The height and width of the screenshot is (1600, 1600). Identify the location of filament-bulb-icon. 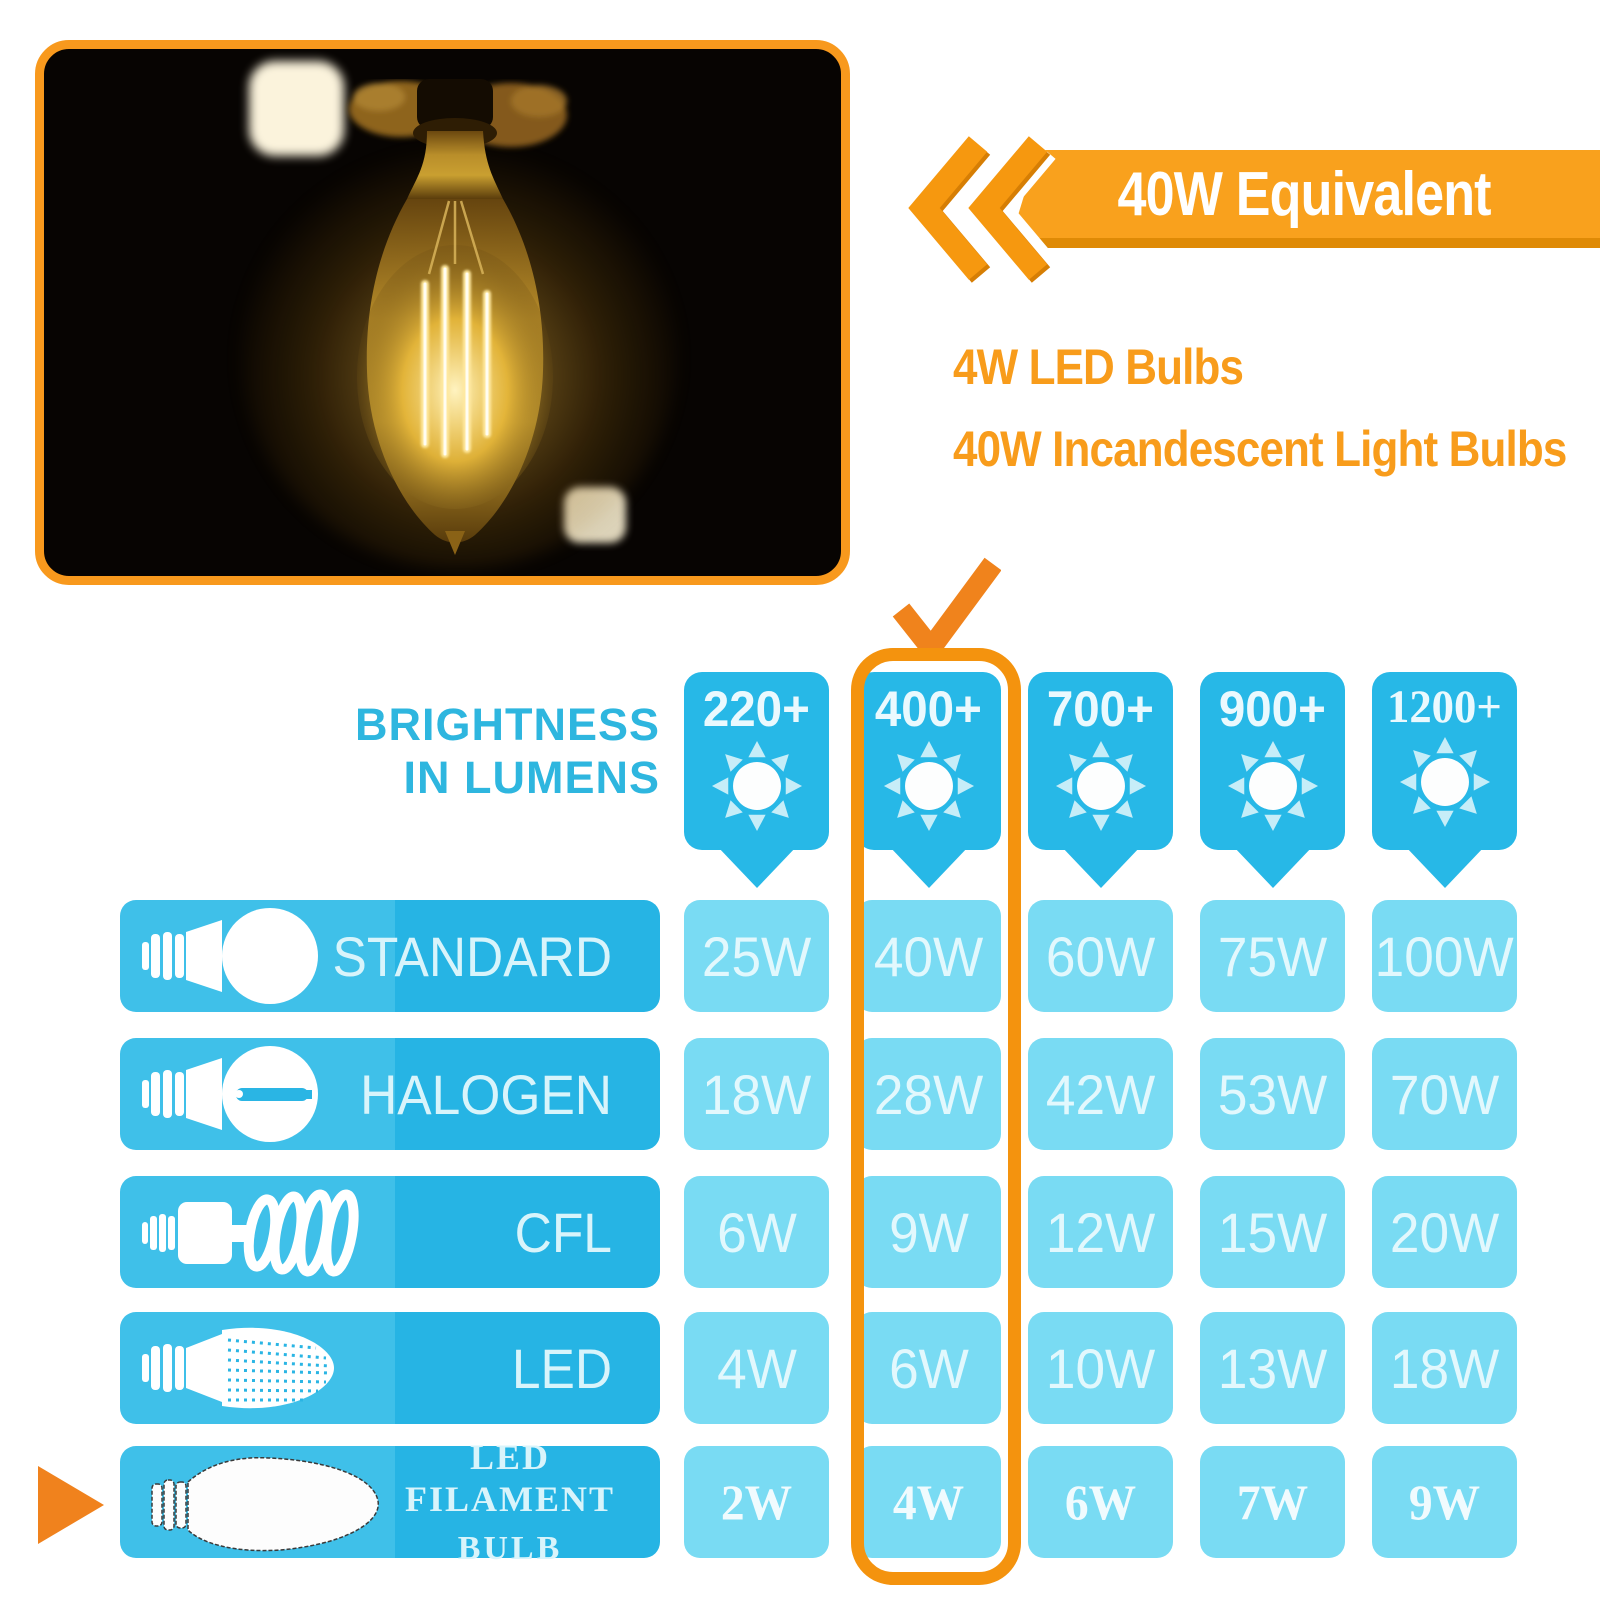
(265, 1504).